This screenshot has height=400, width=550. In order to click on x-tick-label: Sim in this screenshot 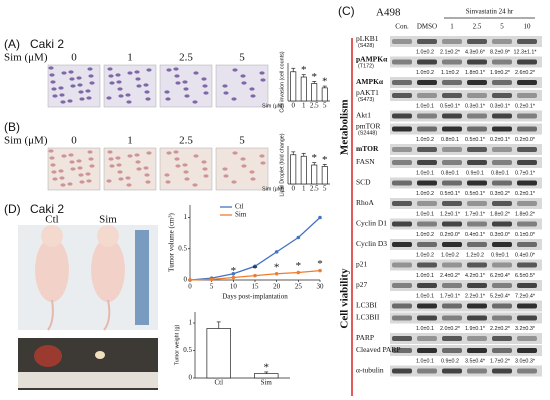, I will do `click(267, 383)`.